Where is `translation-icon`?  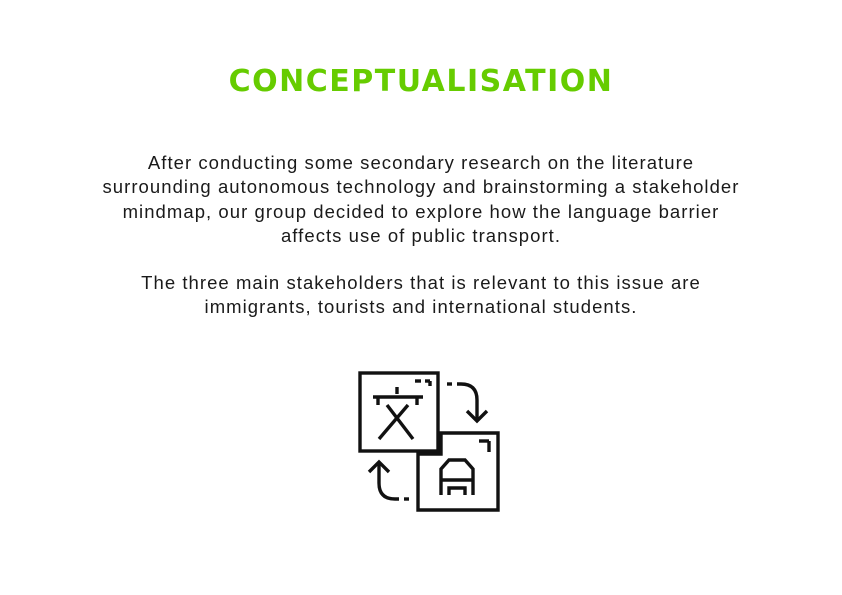
translation-icon is located at coordinates (429, 442).